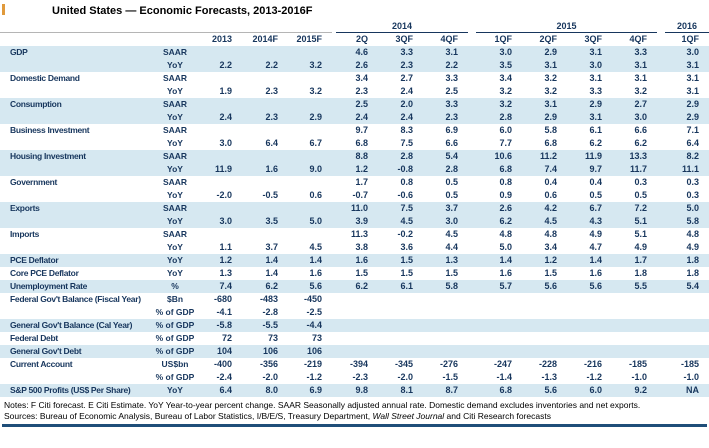 The height and width of the screenshot is (448, 709). What do you see at coordinates (687, 26) in the screenshot?
I see `year-group-2016: 2016` at bounding box center [687, 26].